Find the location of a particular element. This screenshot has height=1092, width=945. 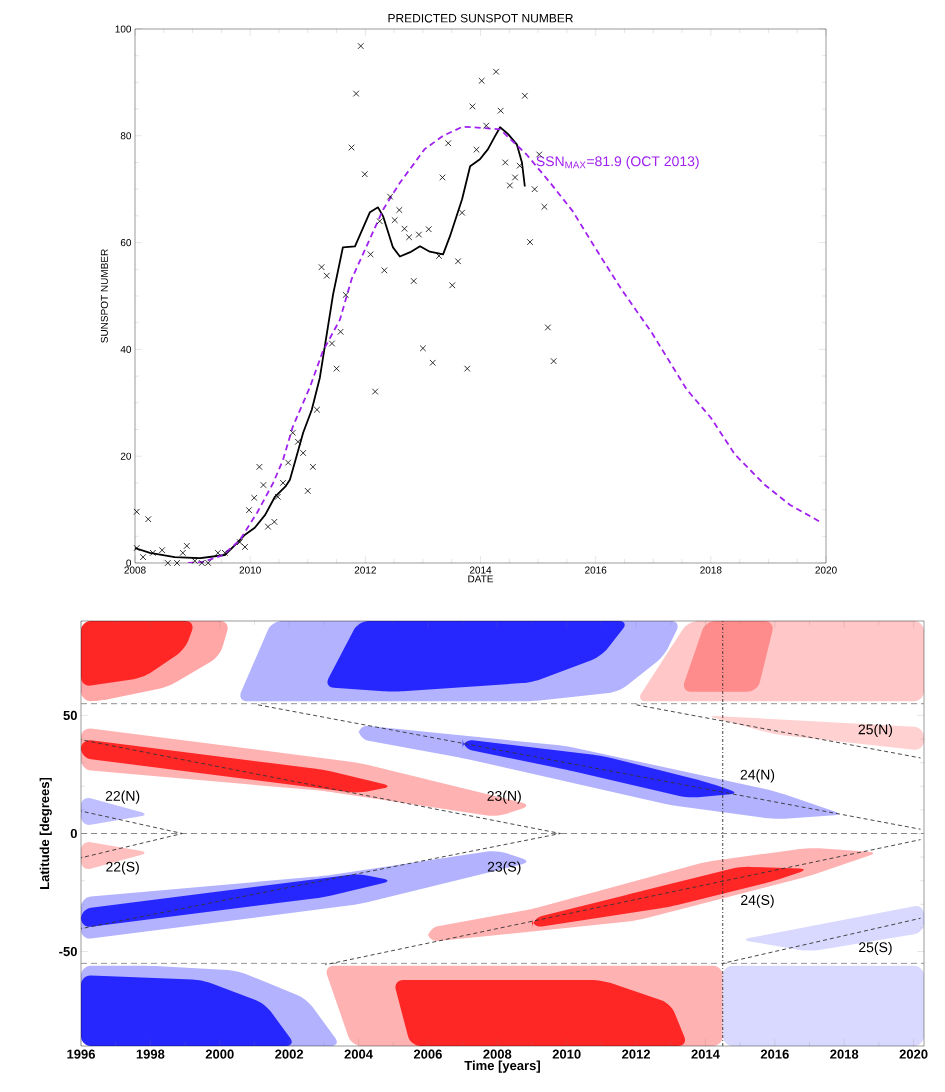

y-tick-label: 40 is located at coordinates (126, 349).